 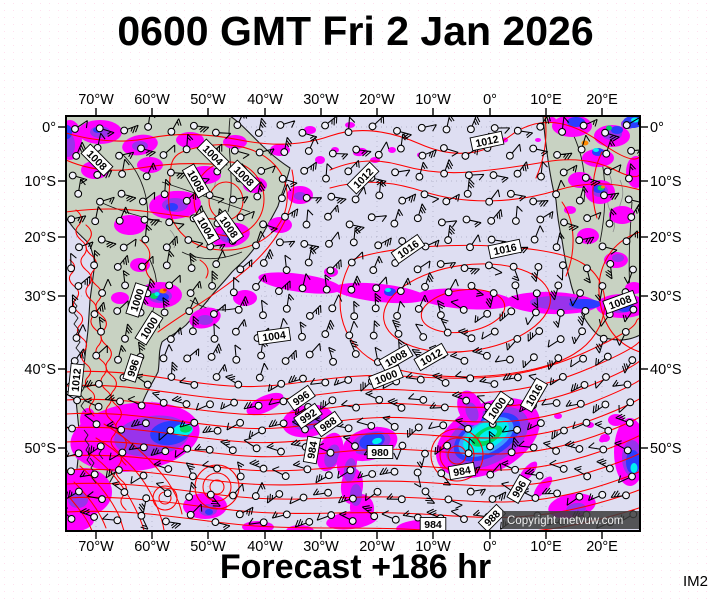 What do you see at coordinates (49, 128) in the screenshot?
I see `lat-label-left: 0°` at bounding box center [49, 128].